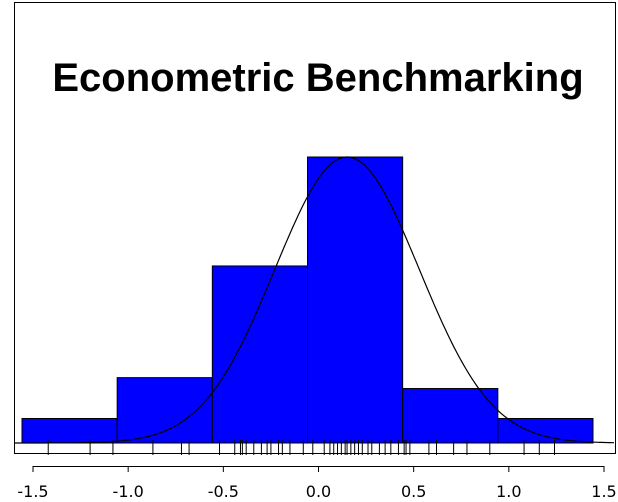 The image size is (618, 502). What do you see at coordinates (603, 491) in the screenshot?
I see `x-tick-label-7: 1.5` at bounding box center [603, 491].